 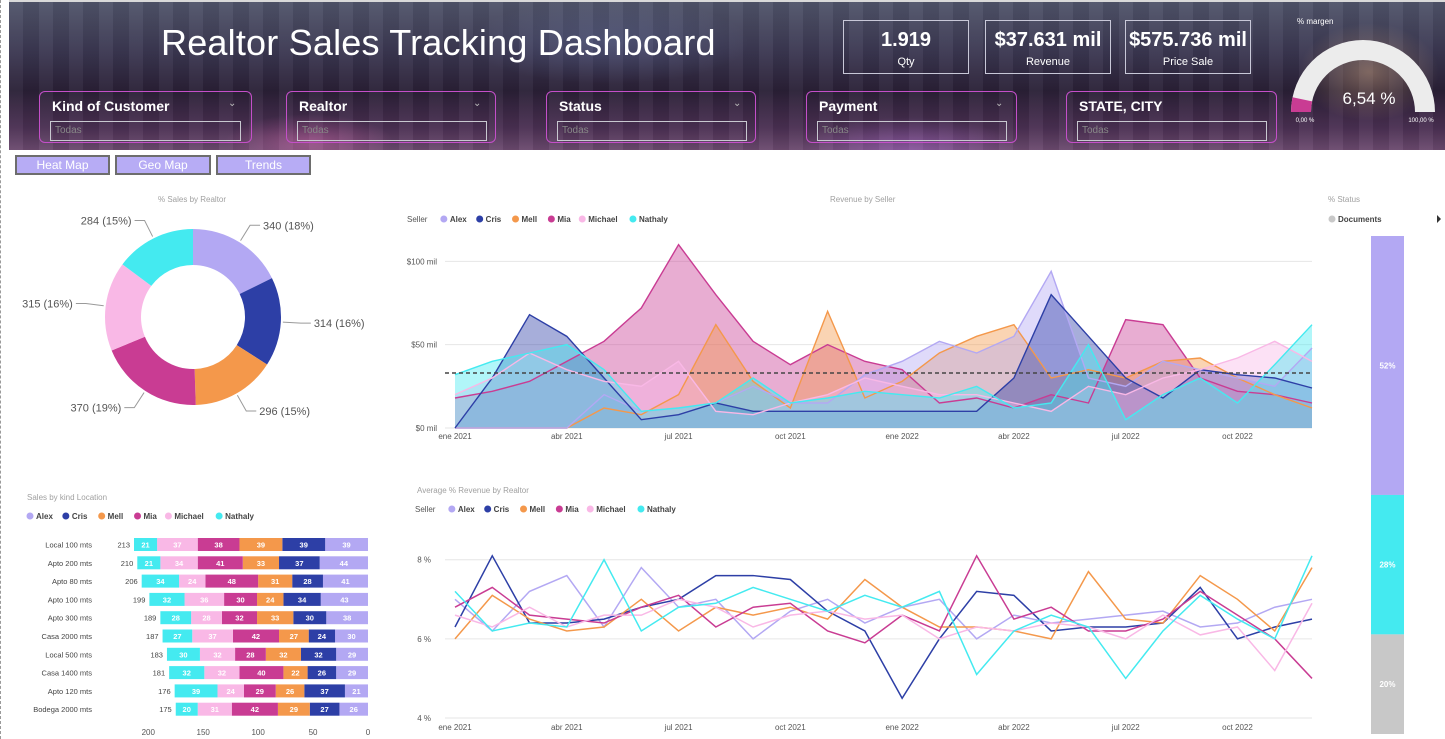 What do you see at coordinates (391, 117) in the screenshot?
I see `slicer-realtor: Realtor ⌄ Todas` at bounding box center [391, 117].